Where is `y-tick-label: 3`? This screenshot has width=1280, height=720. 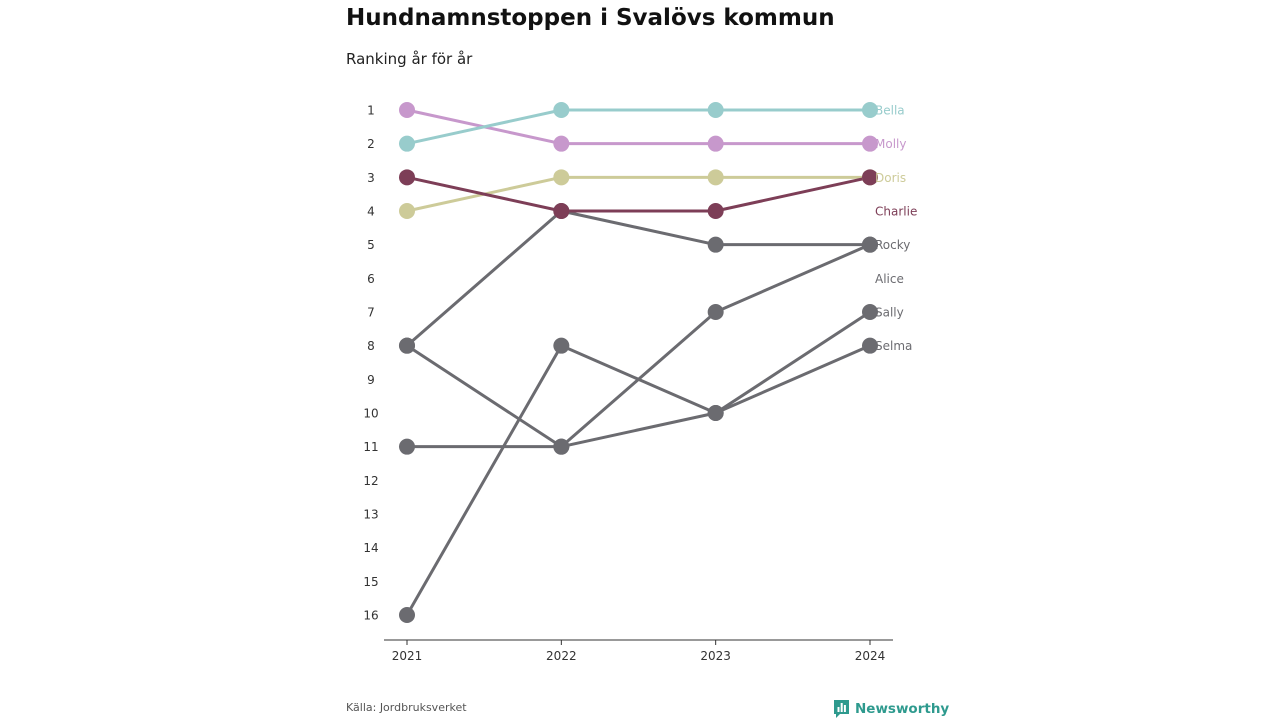 y-tick-label: 3 is located at coordinates (371, 178).